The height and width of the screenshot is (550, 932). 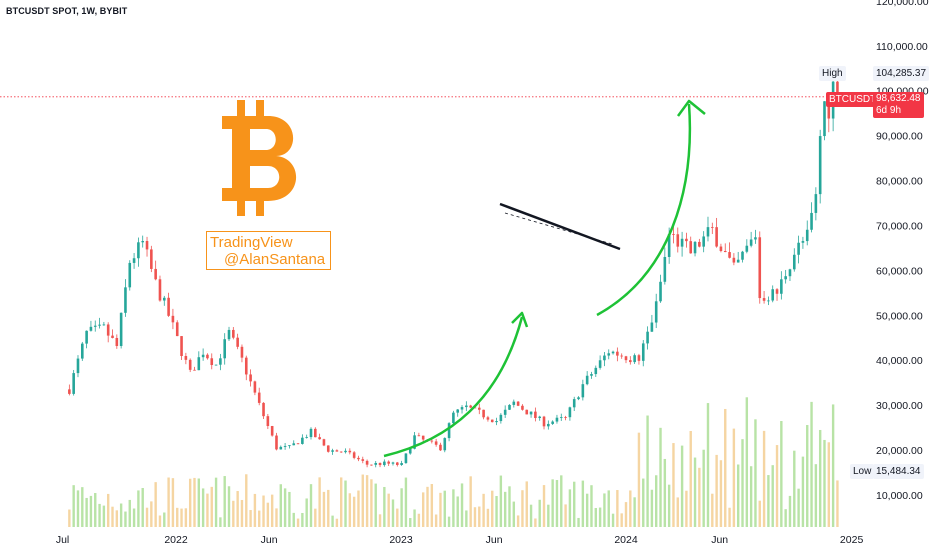 What do you see at coordinates (691, 108) in the screenshot?
I see `up-arrow-right-head` at bounding box center [691, 108].